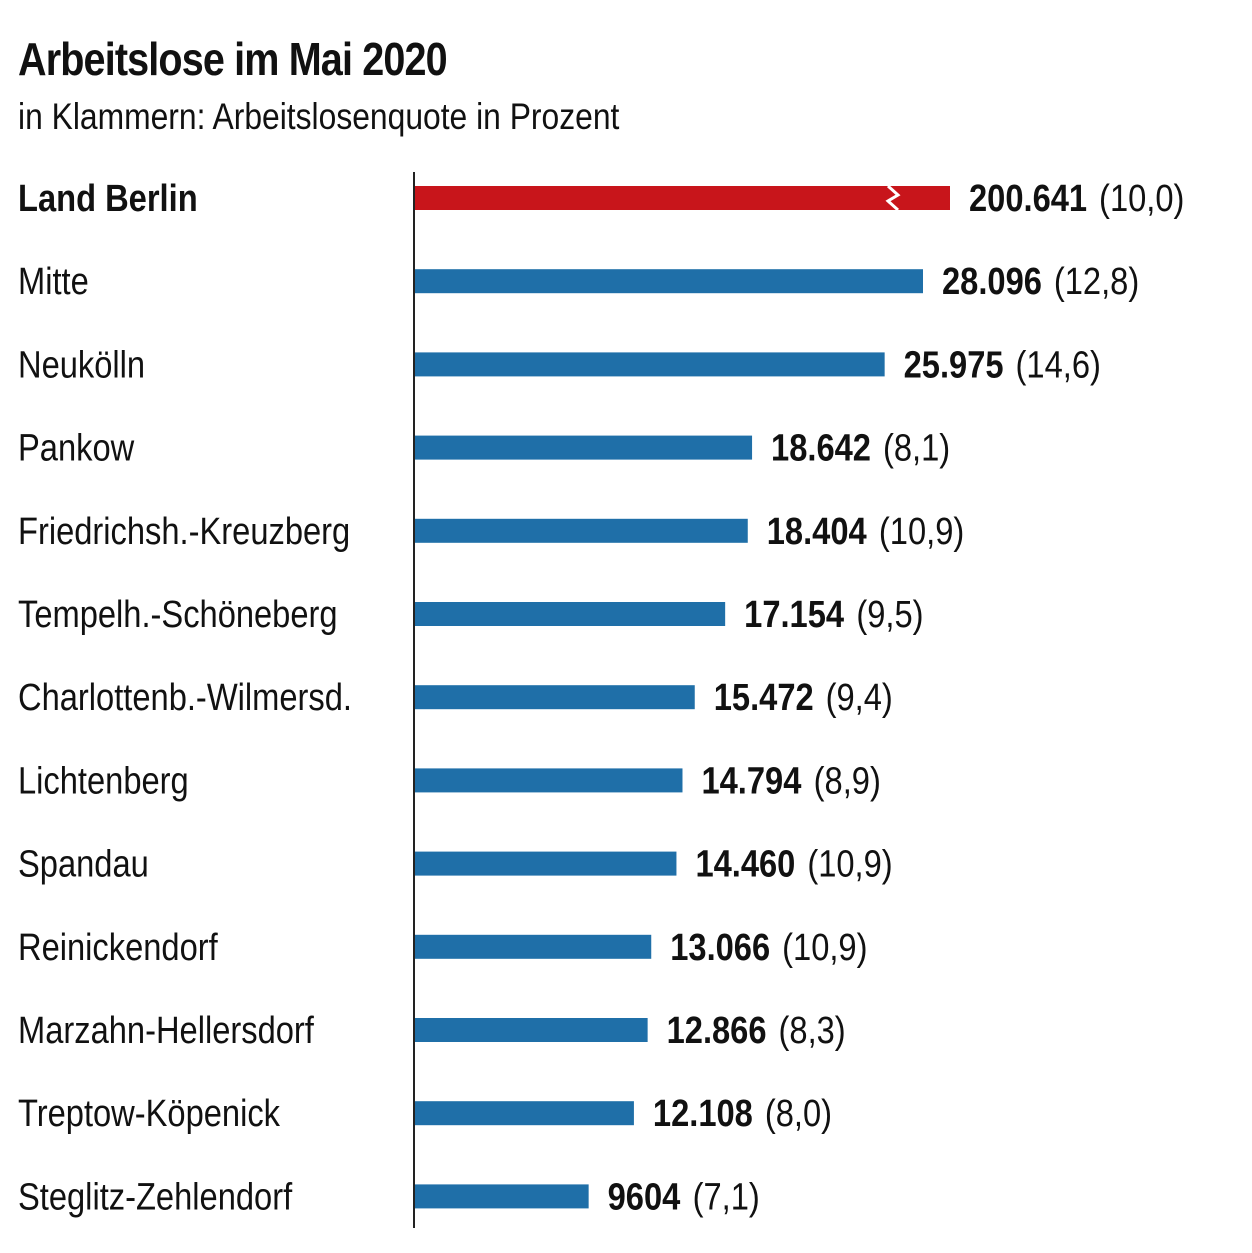 The width and height of the screenshot is (1252, 1253). I want to click on bar-row: Neukölln 25.975 (14,6), so click(559, 364).